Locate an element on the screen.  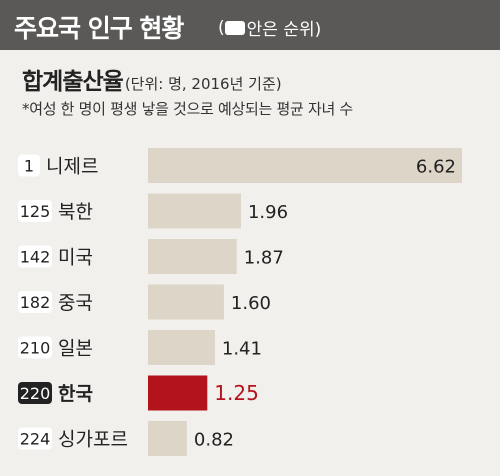
unit-note: (단위: 명, 2016년 기준) is located at coordinates (203, 84).